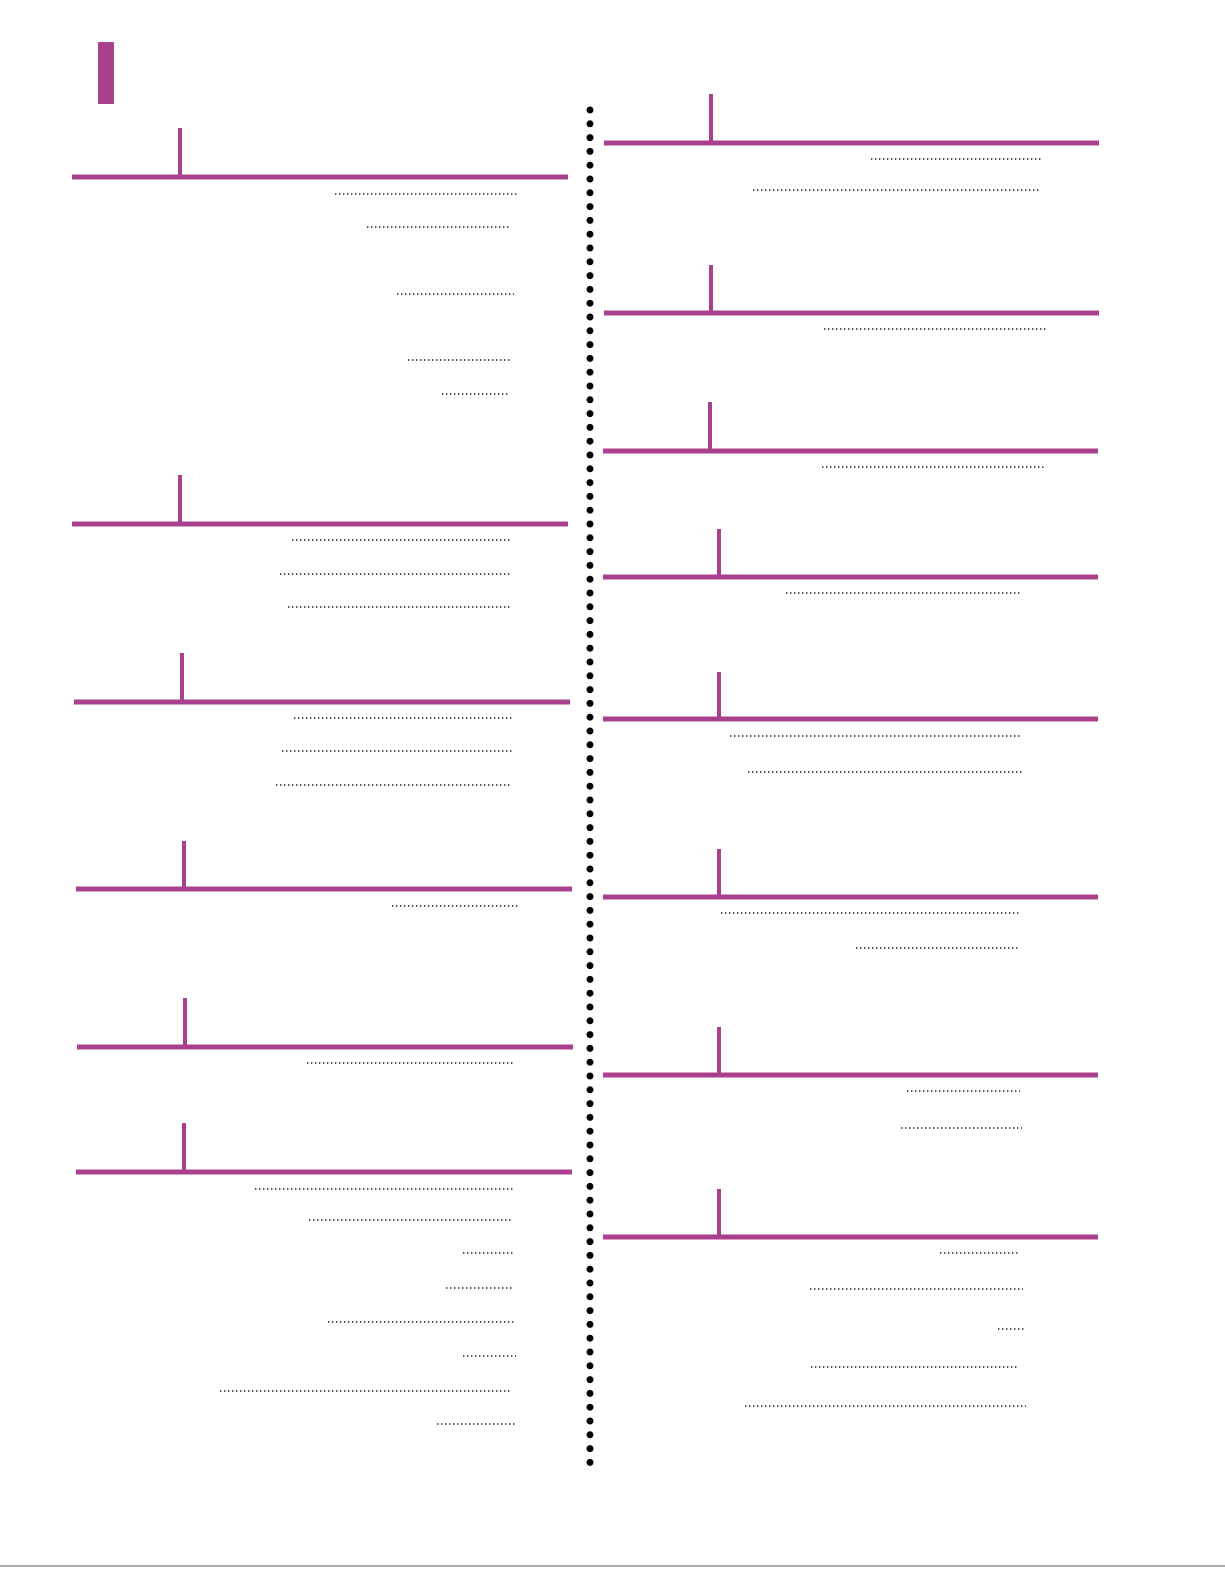 This screenshot has width=1225, height=1587. What do you see at coordinates (106, 73) in the screenshot?
I see `header-marker` at bounding box center [106, 73].